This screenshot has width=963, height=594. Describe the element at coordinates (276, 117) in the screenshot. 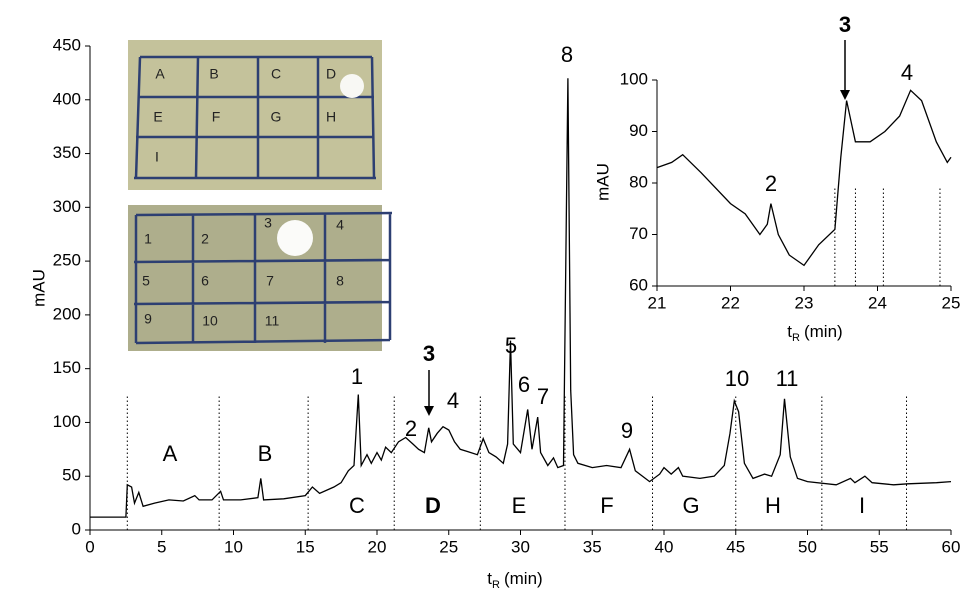

I see `plate-label: G` at that location.